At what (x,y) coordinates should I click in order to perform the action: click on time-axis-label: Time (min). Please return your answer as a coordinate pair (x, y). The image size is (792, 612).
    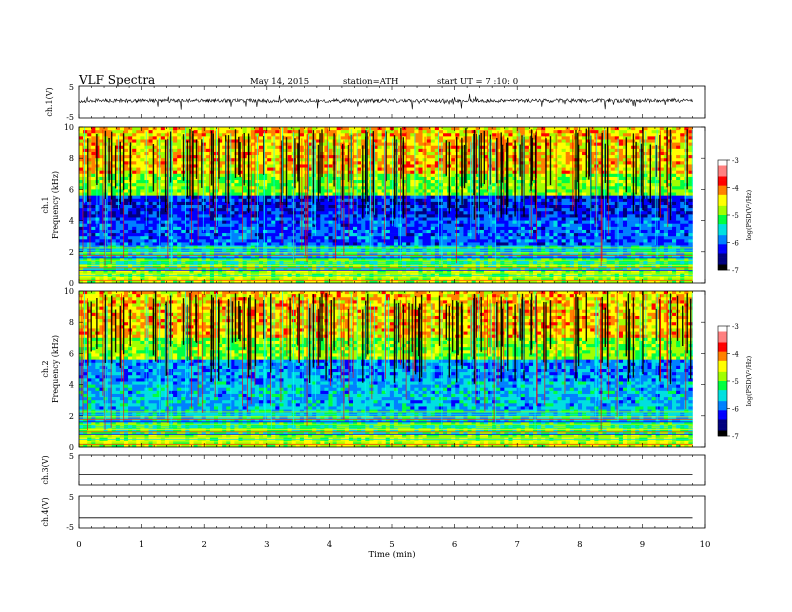
    Looking at the image, I should click on (391, 554).